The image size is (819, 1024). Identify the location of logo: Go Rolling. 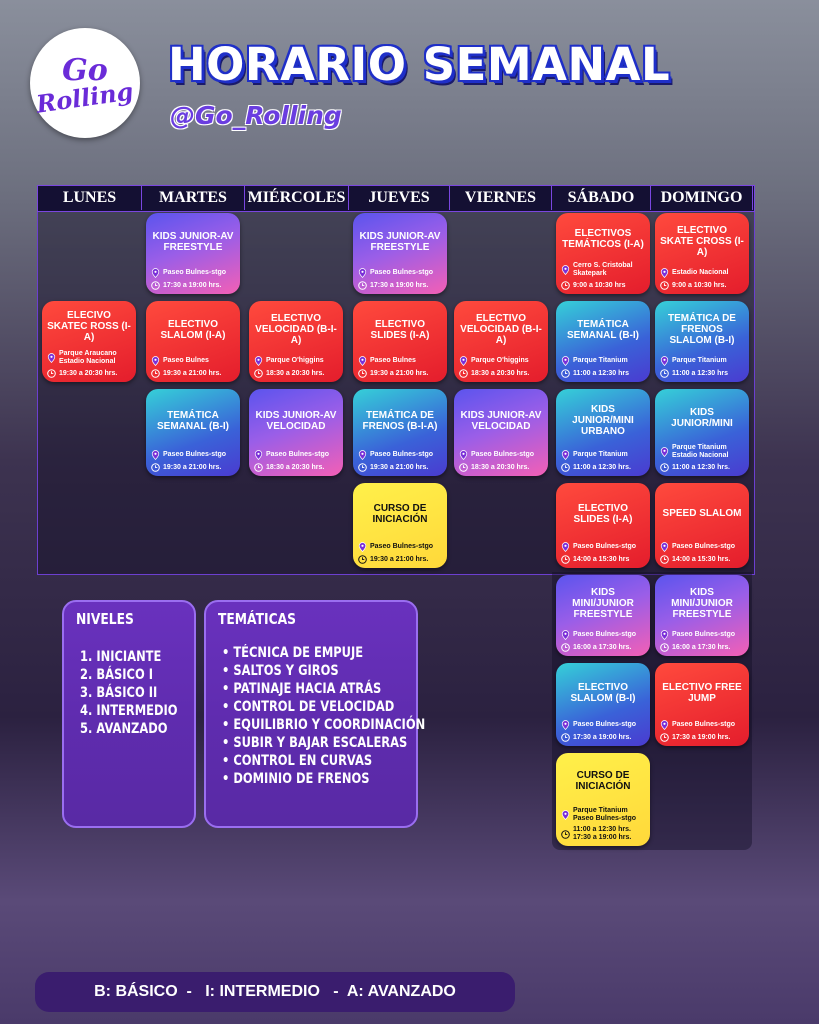
(85, 83).